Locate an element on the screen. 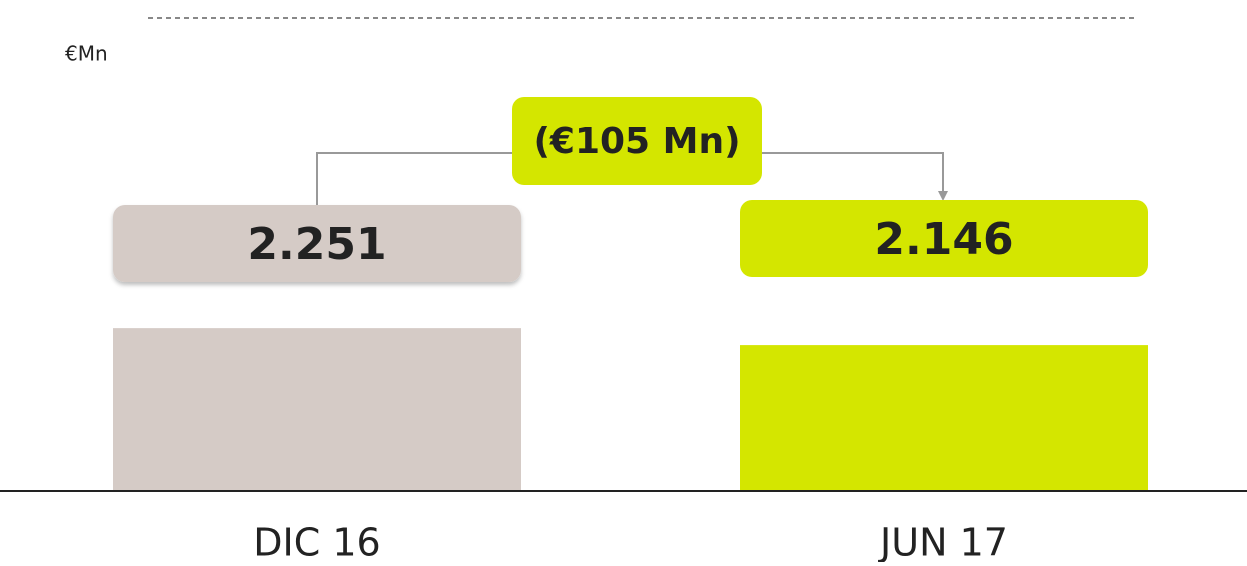 This screenshot has width=1247, height=566. annotation-box is located at coordinates (637, 141).